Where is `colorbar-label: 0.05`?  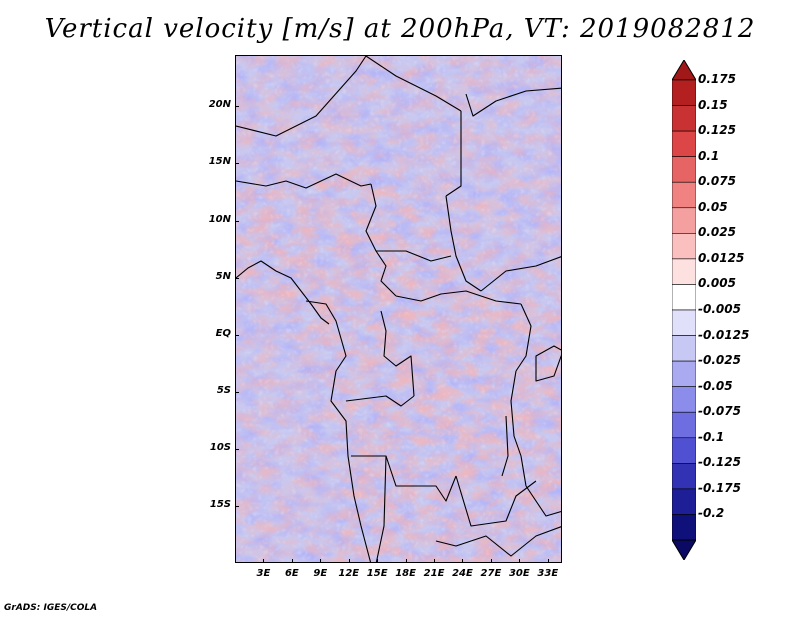
colorbar-label: 0.05 is located at coordinates (713, 206).